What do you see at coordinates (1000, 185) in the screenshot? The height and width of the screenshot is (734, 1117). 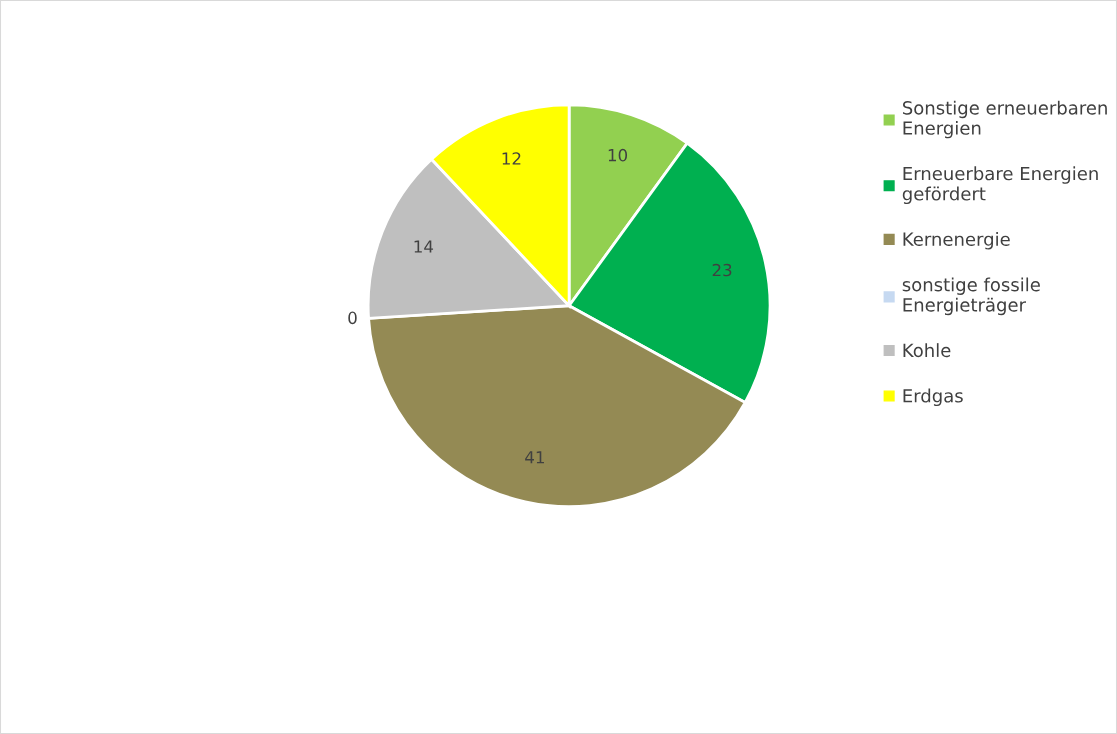 I see `legend-label: Erneuerbare Energien gefördert` at bounding box center [1000, 185].